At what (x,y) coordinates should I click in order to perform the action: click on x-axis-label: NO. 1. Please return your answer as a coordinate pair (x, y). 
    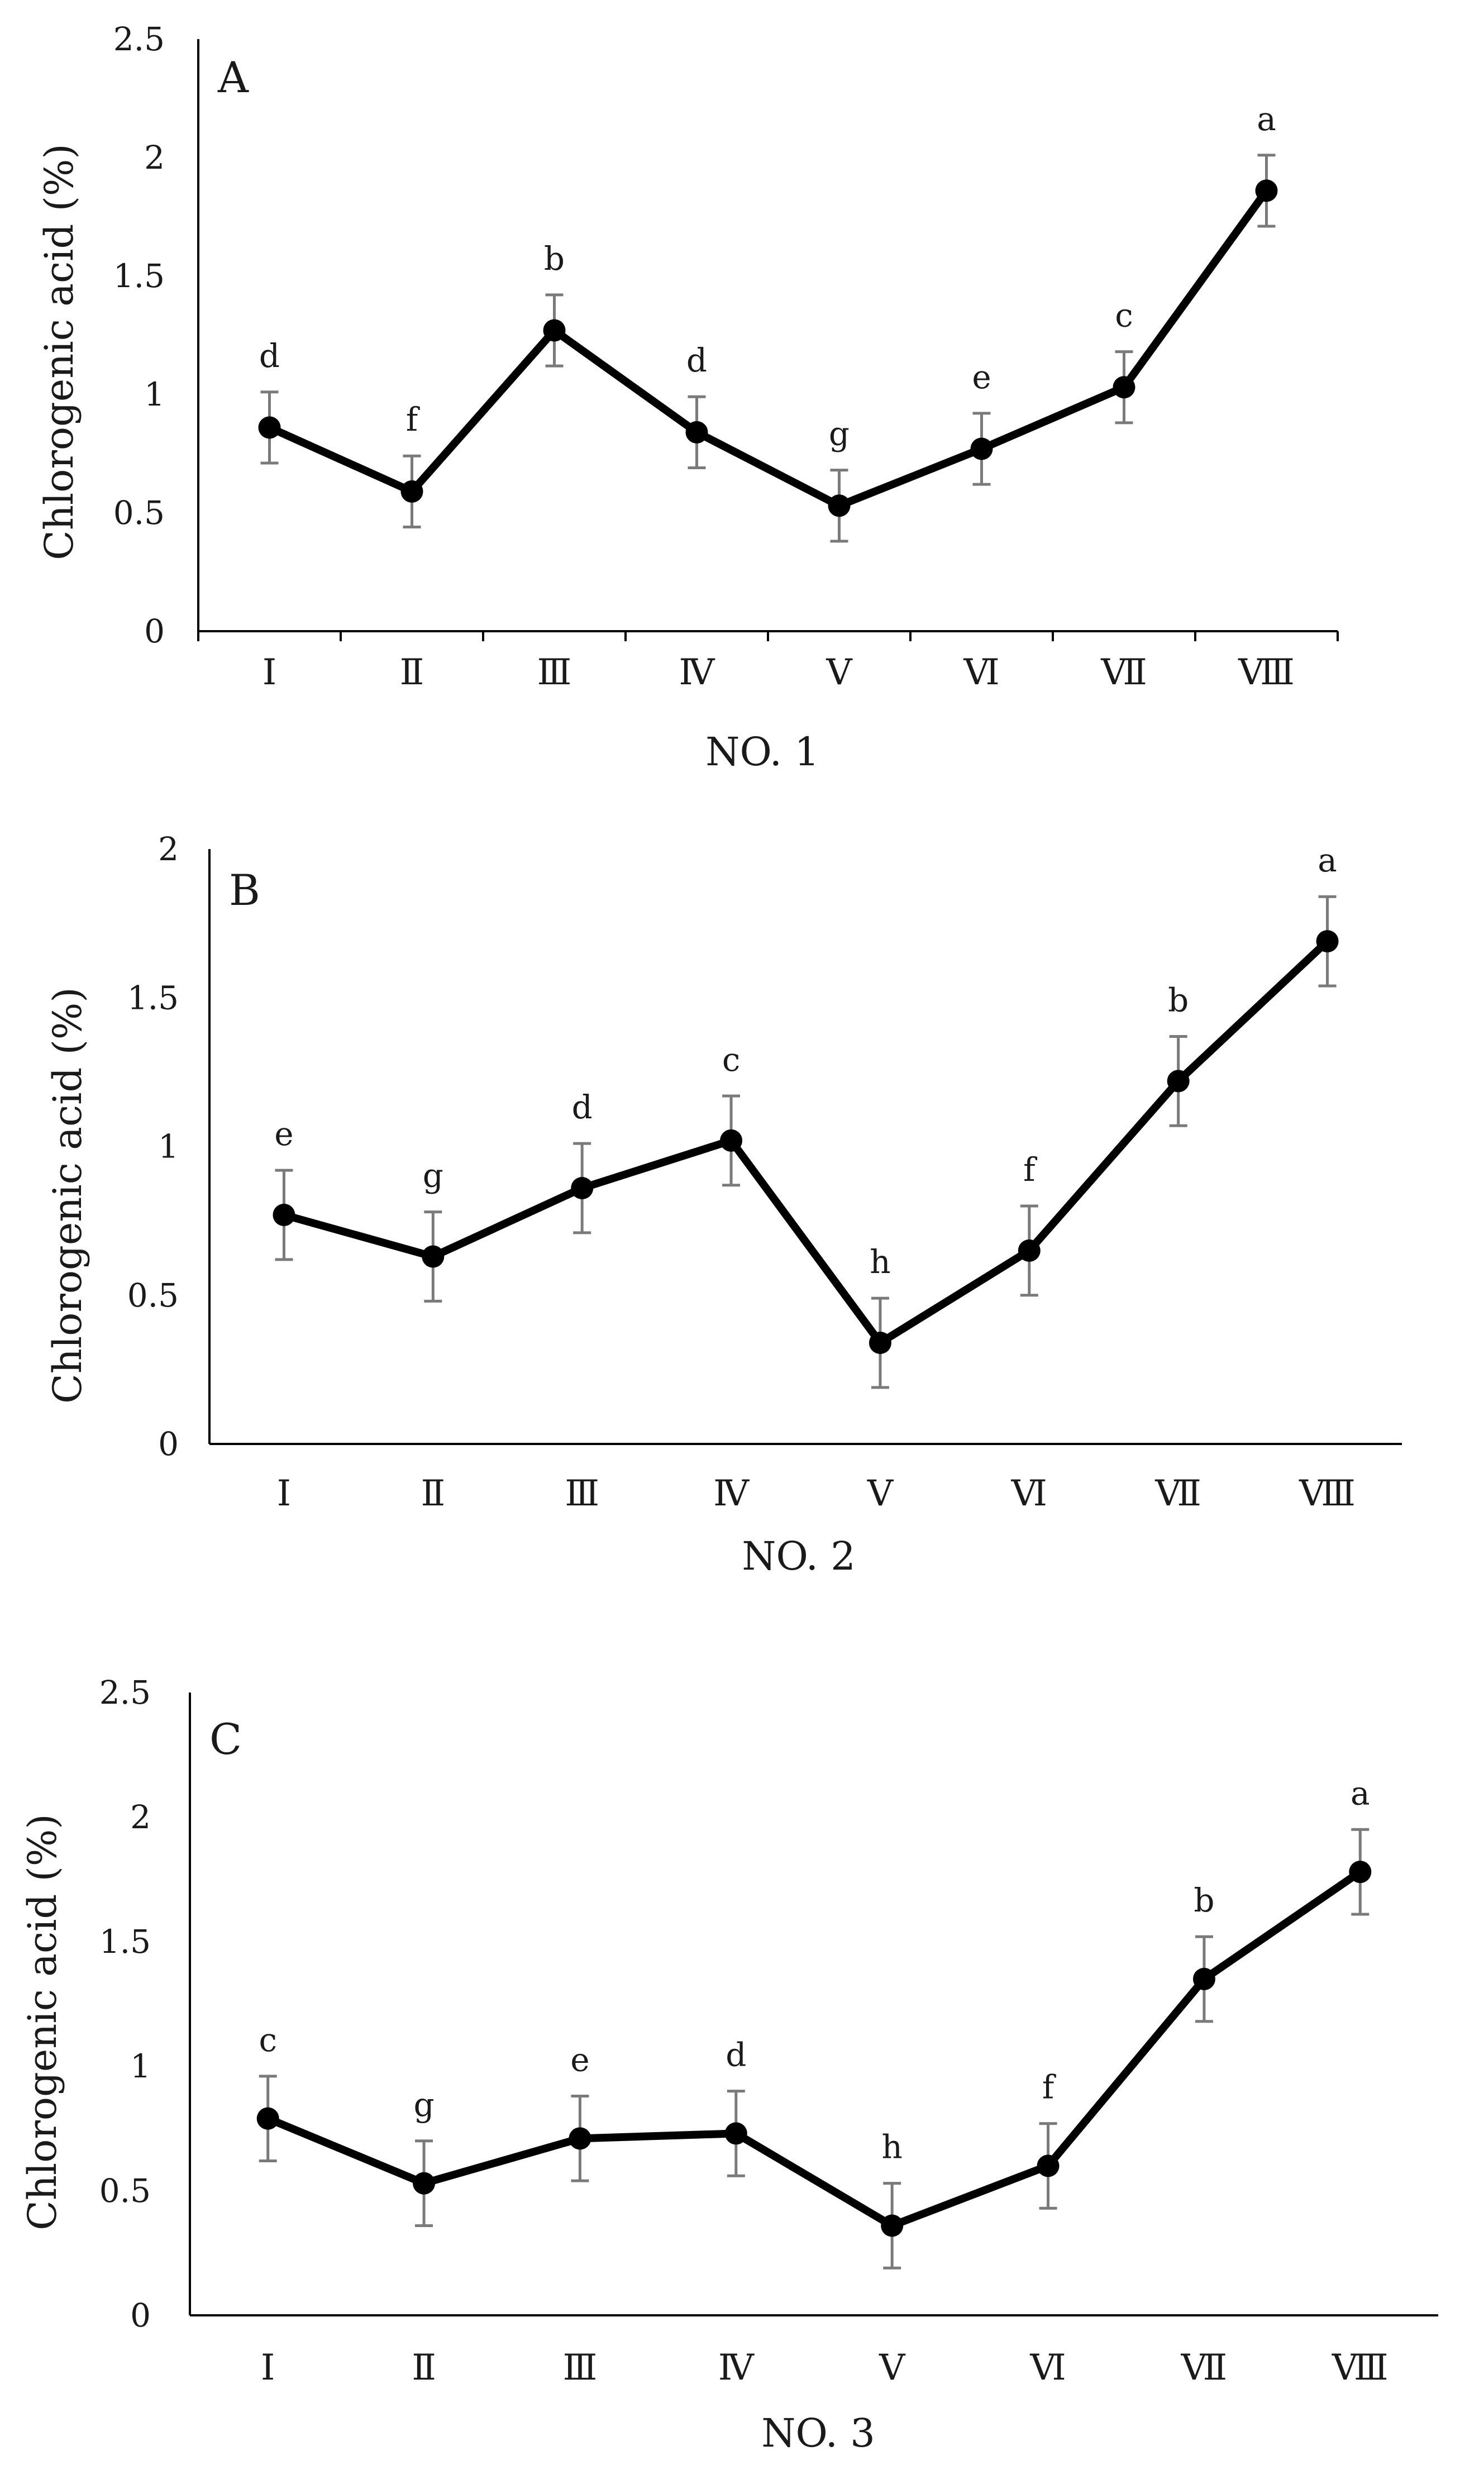
    Looking at the image, I should click on (762, 752).